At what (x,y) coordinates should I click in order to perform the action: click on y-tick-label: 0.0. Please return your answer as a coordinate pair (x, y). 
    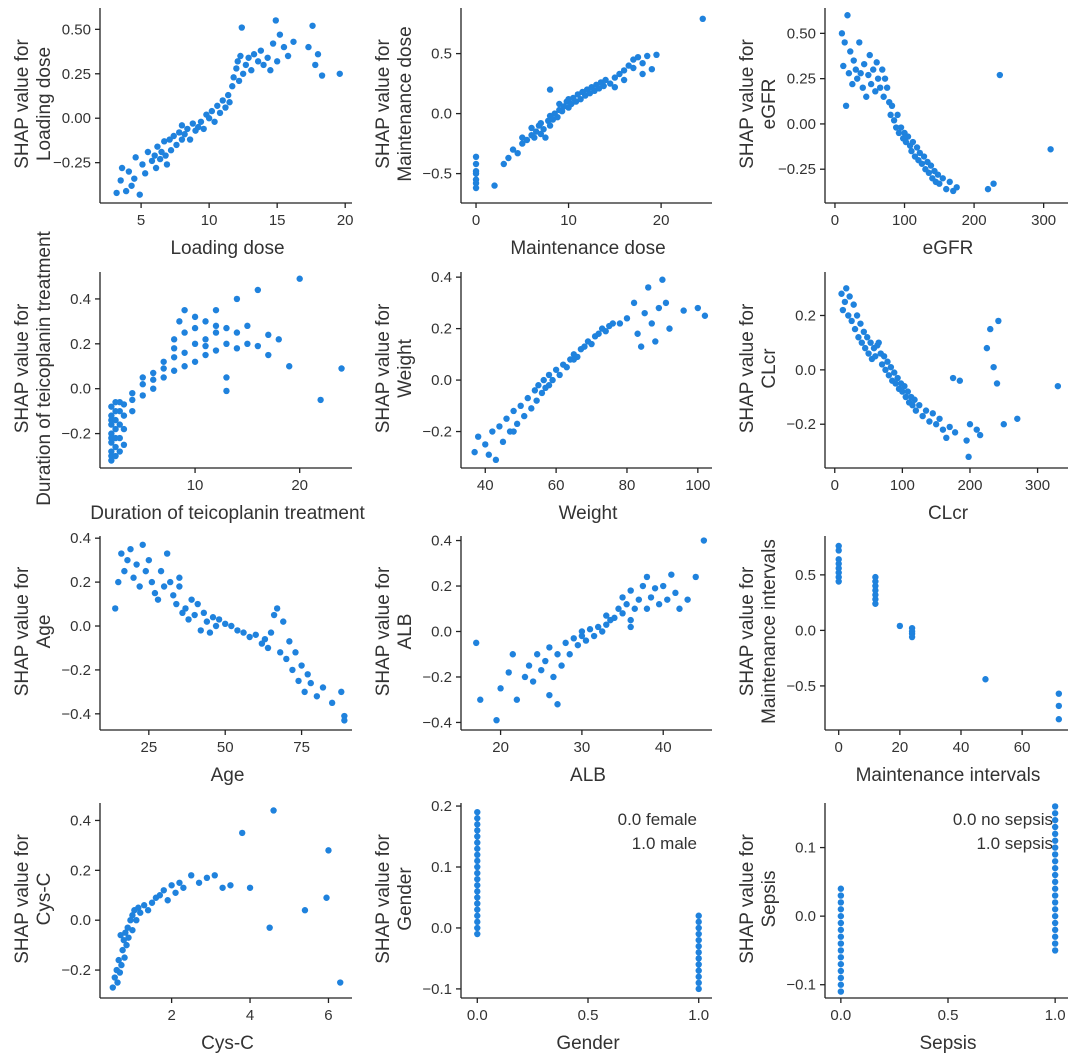
    Looking at the image, I should click on (80, 626).